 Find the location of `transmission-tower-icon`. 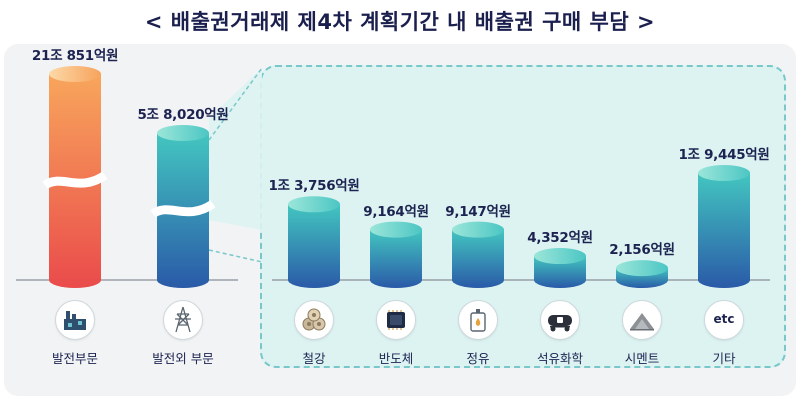

transmission-tower-icon is located at coordinates (183, 320).